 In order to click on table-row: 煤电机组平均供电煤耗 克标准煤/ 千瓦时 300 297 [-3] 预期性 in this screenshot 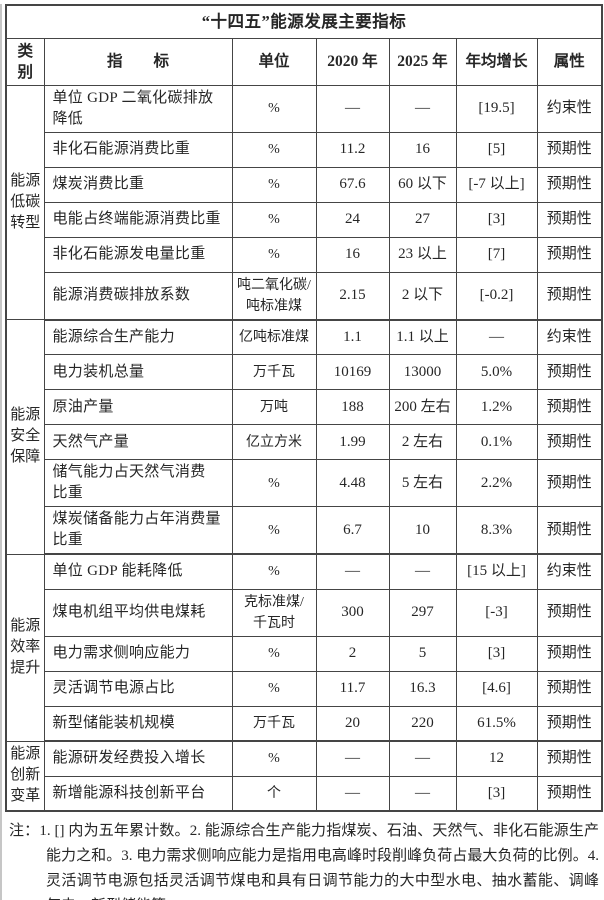, I will do `click(304, 612)`.